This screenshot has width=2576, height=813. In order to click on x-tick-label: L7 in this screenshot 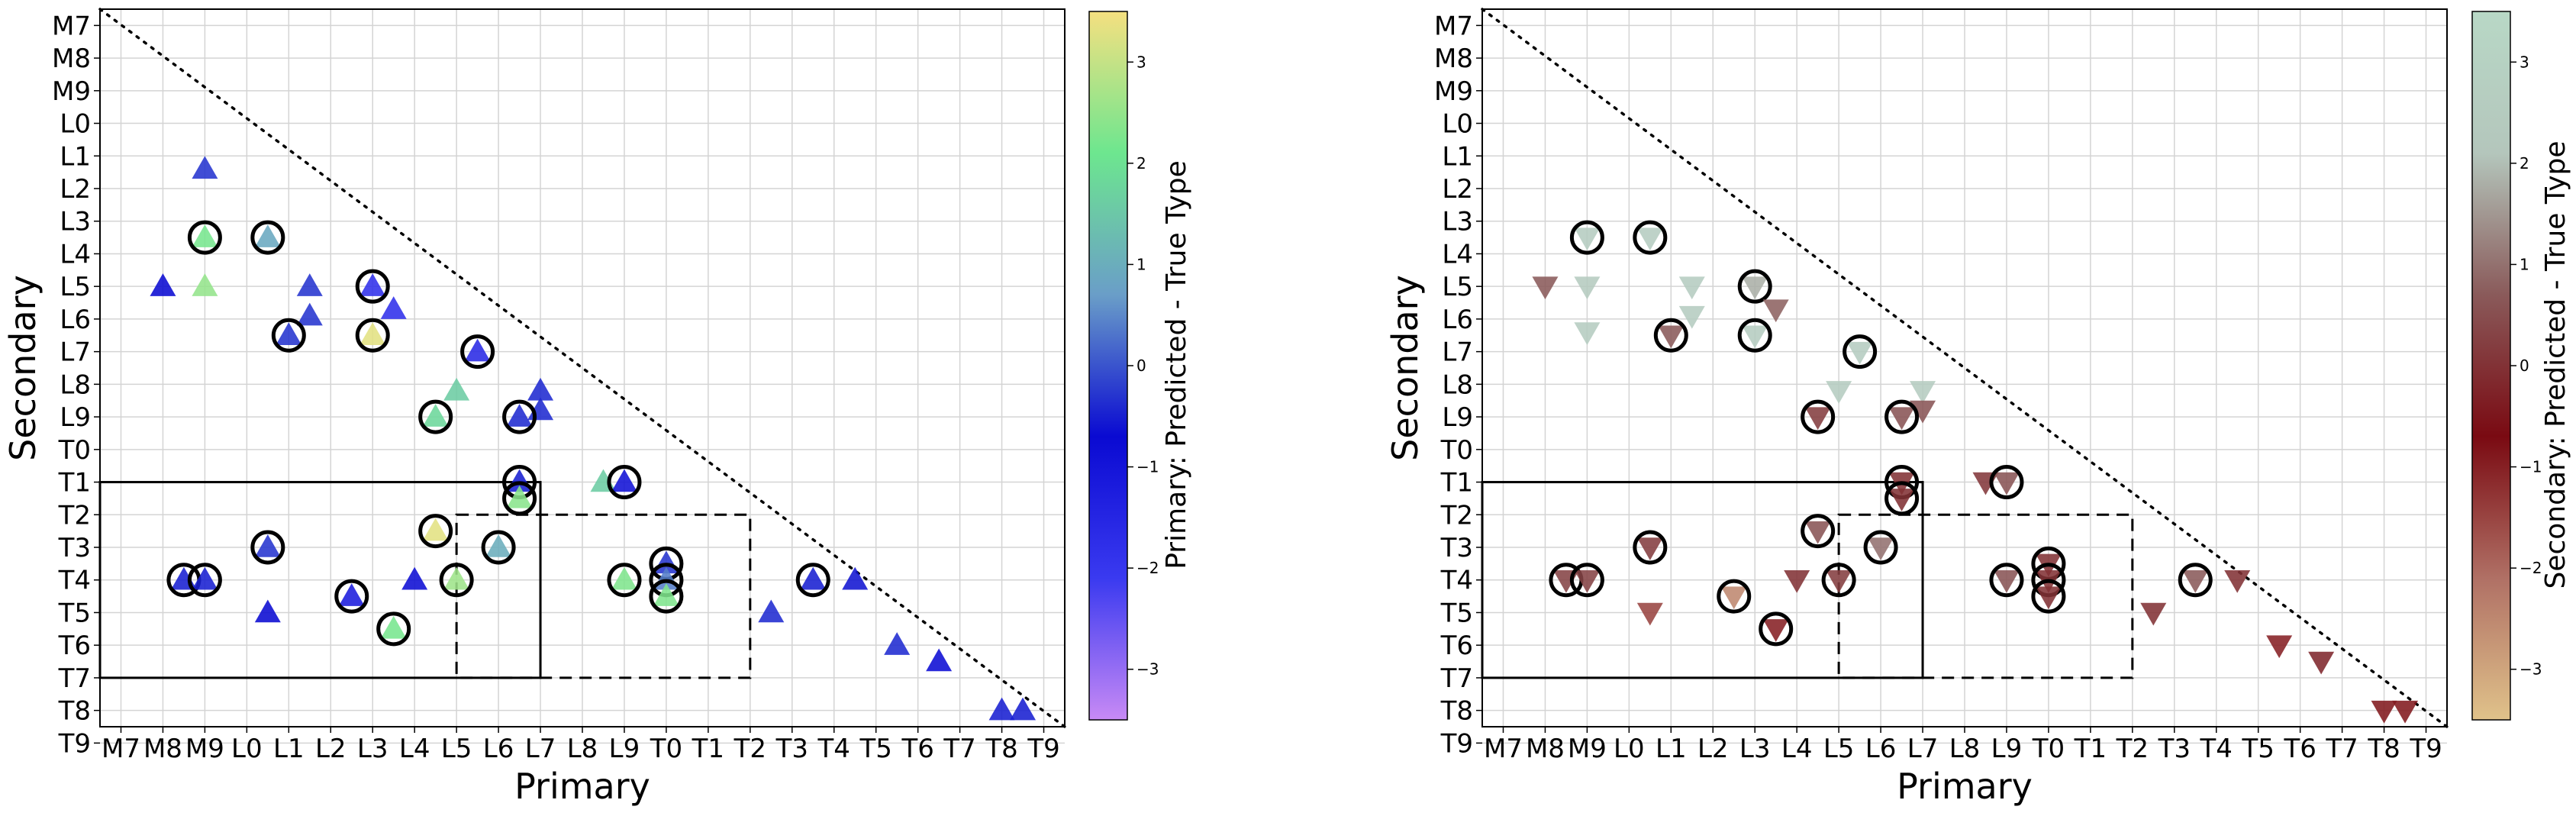, I will do `click(1923, 749)`.